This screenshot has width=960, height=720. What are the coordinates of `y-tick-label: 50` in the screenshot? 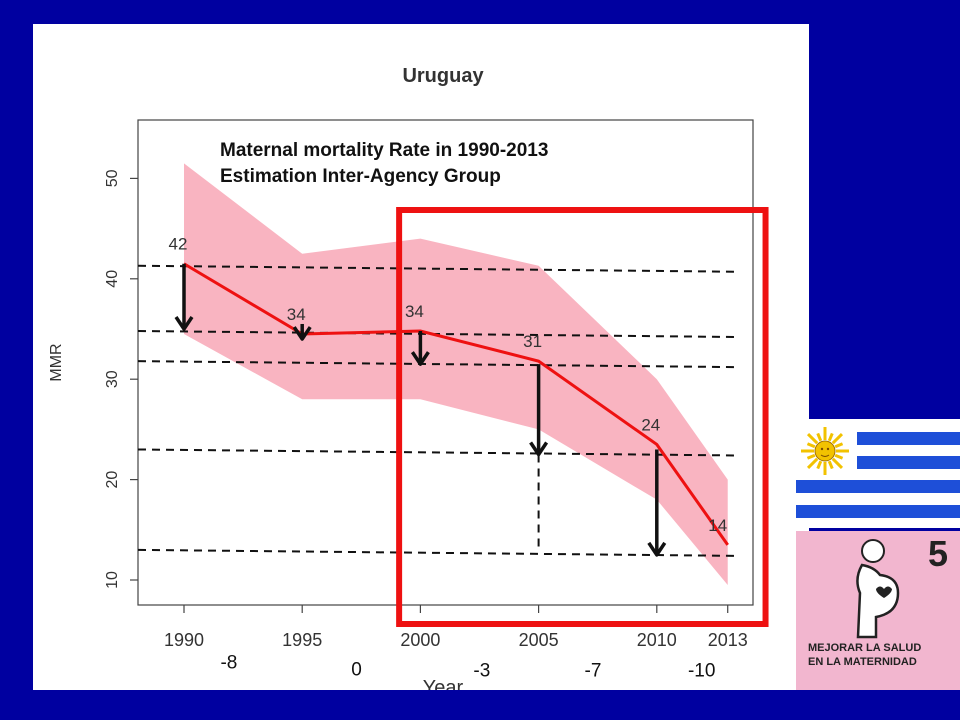 It's located at (112, 178).